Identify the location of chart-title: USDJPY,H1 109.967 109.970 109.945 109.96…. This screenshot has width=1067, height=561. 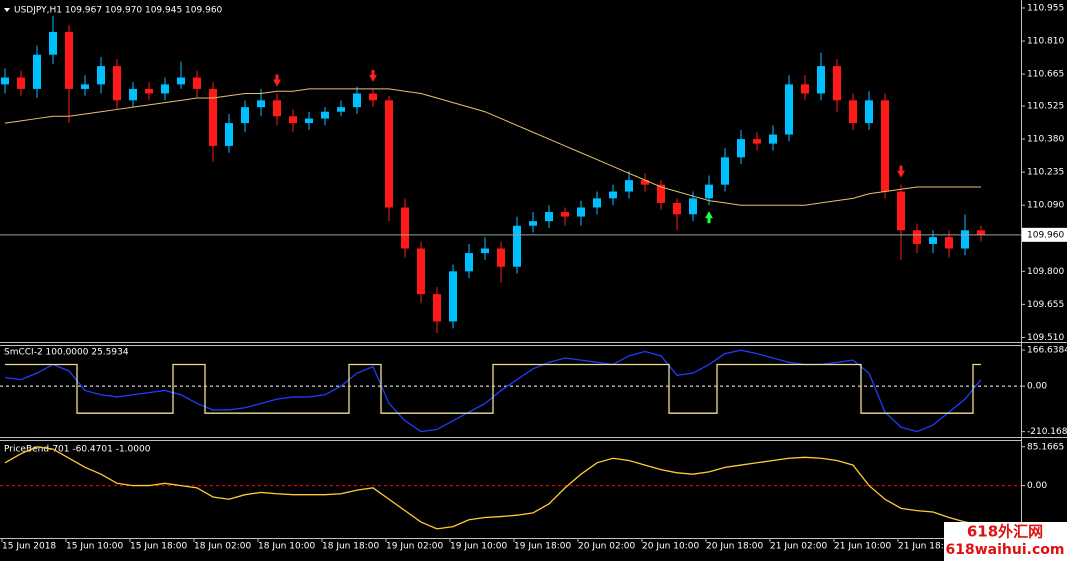
(118, 11).